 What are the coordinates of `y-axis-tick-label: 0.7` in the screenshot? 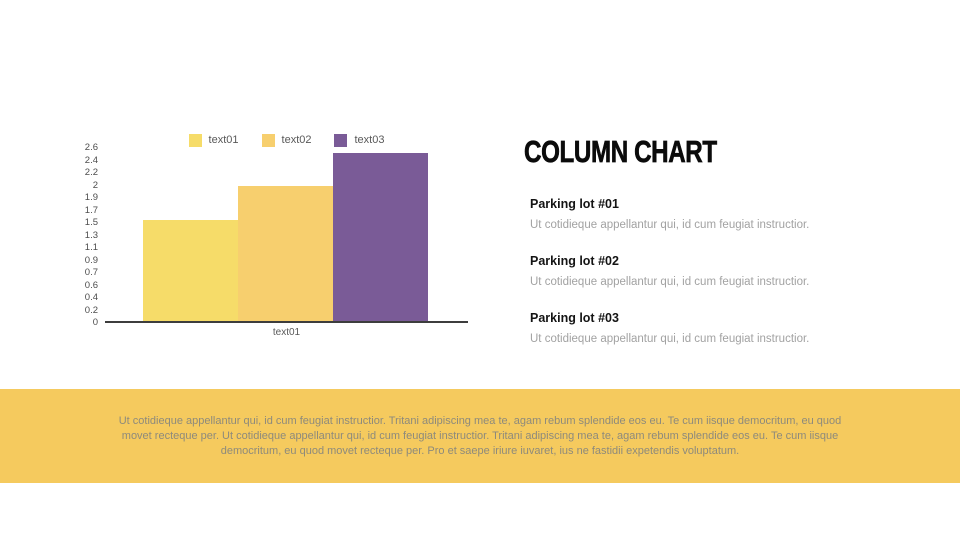 It's located at (91, 272).